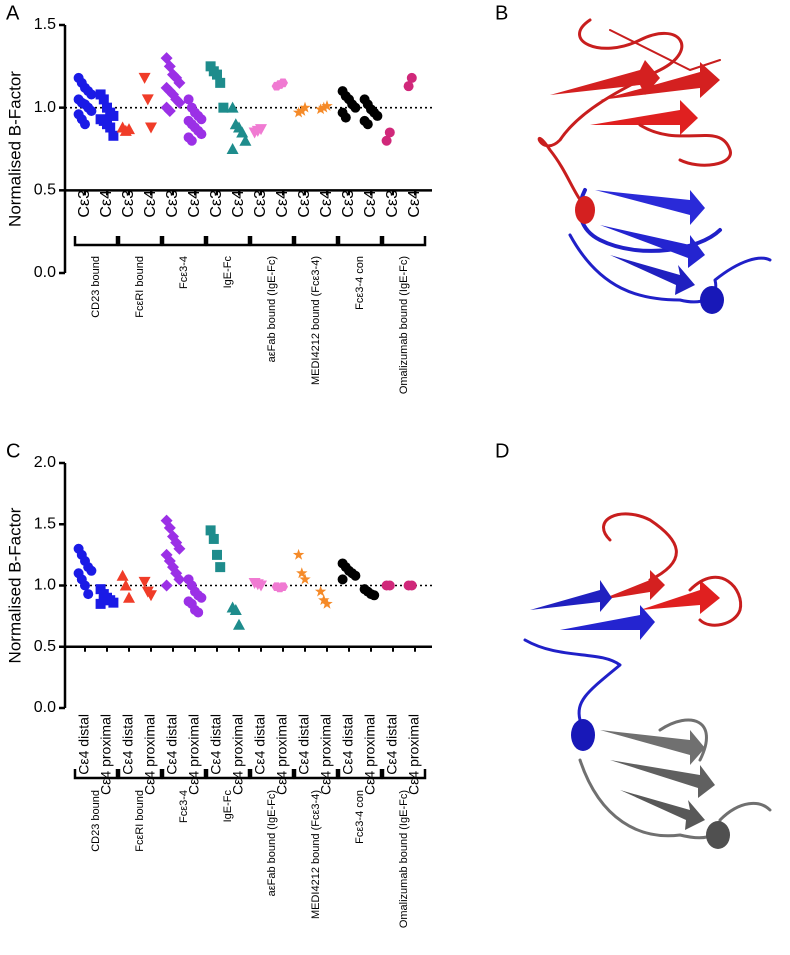  What do you see at coordinates (501, 13) in the screenshot?
I see `panel-label: B` at bounding box center [501, 13].